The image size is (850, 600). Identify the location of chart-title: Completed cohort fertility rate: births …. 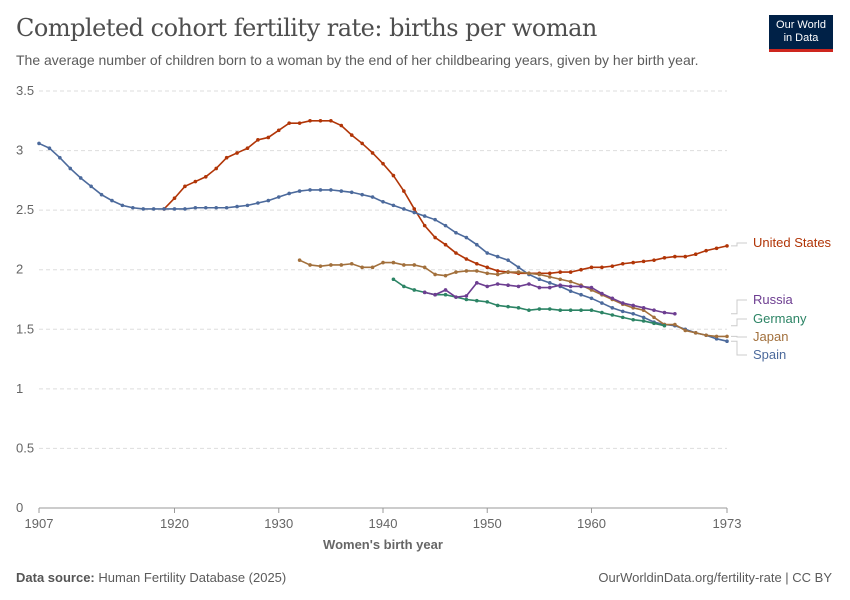
(306, 28).